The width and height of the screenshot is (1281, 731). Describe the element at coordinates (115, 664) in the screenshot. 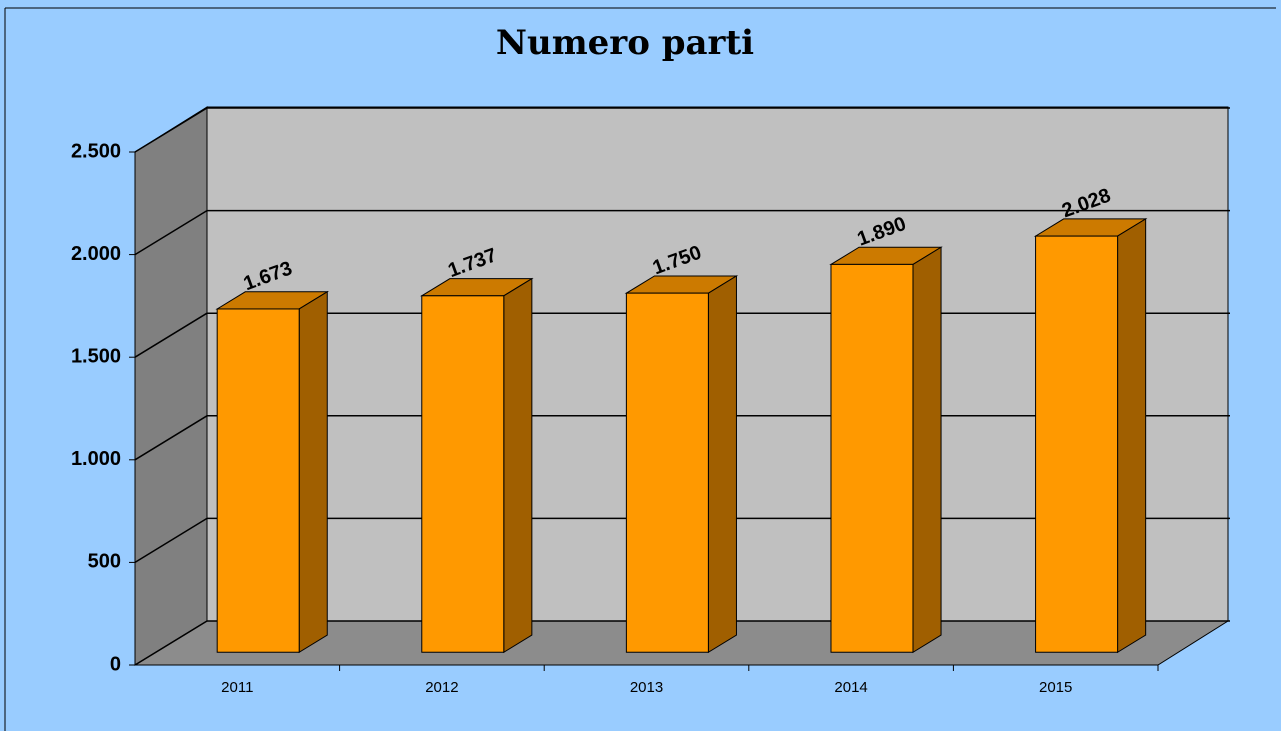

I see `y-tick-label: 0` at that location.